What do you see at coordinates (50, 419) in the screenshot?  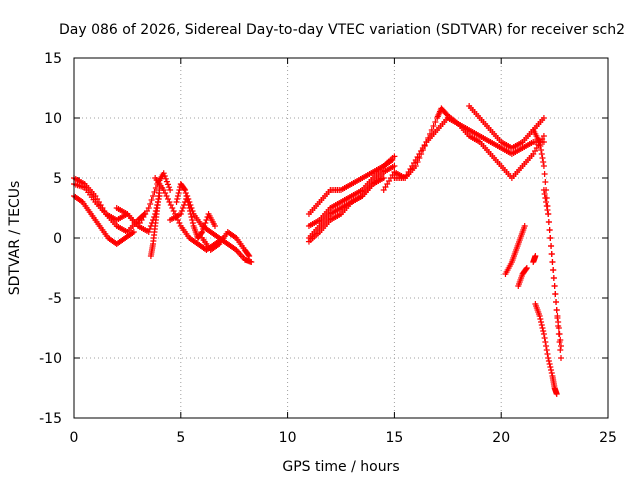 I see `y-tick-label: -15` at bounding box center [50, 419].